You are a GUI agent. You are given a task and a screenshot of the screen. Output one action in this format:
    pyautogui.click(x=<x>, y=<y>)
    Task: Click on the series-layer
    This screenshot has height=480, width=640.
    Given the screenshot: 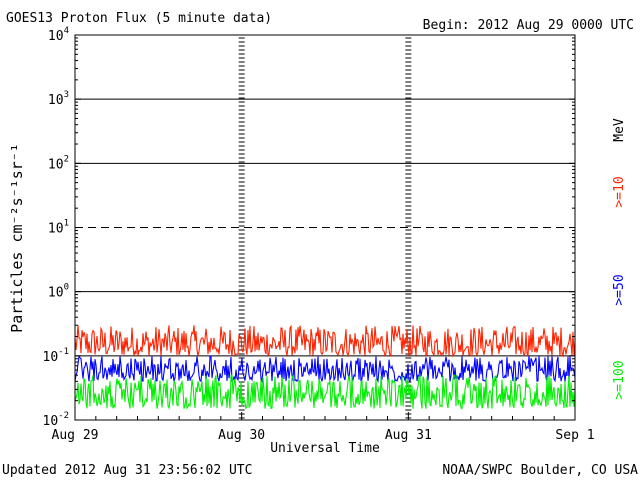 What is the action you would take?
    pyautogui.click(x=325, y=367)
    